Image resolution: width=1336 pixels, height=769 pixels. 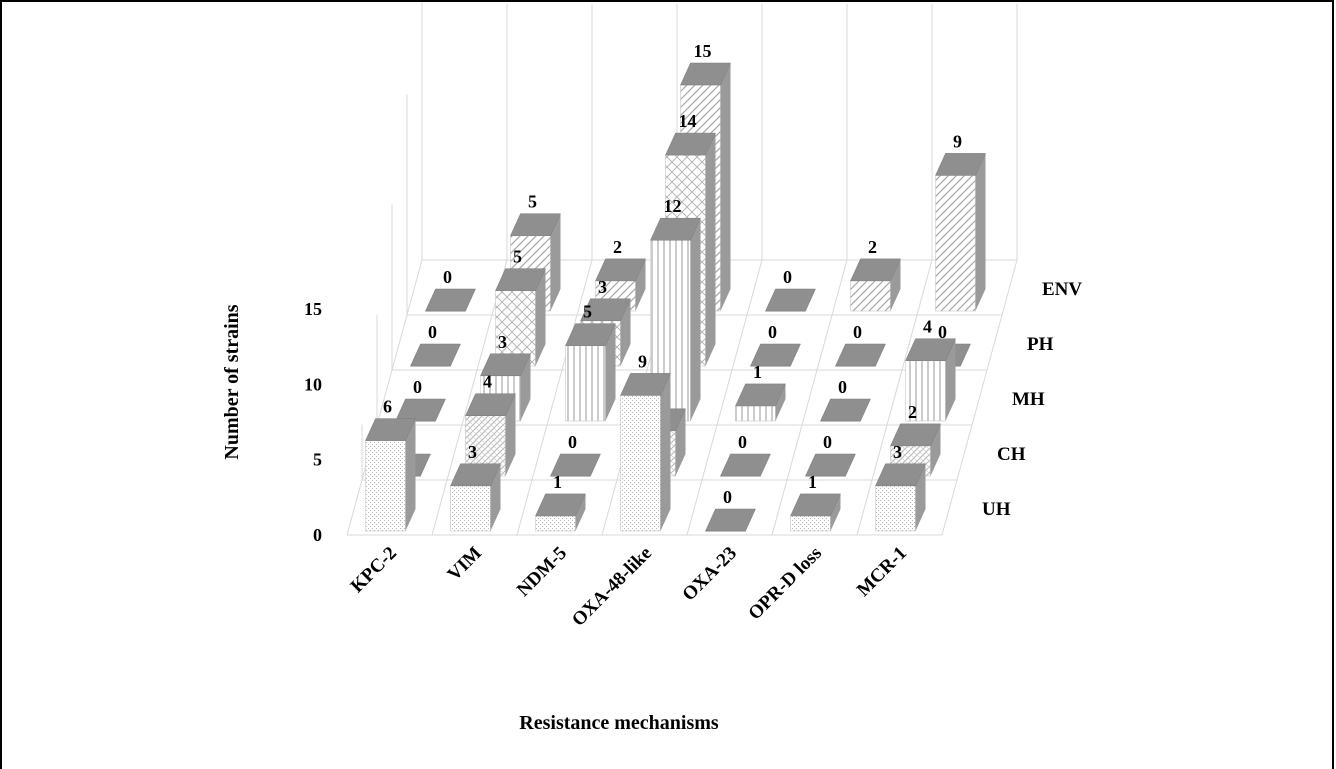 What do you see at coordinates (882, 572) in the screenshot?
I see `category-label: MCR-1` at bounding box center [882, 572].